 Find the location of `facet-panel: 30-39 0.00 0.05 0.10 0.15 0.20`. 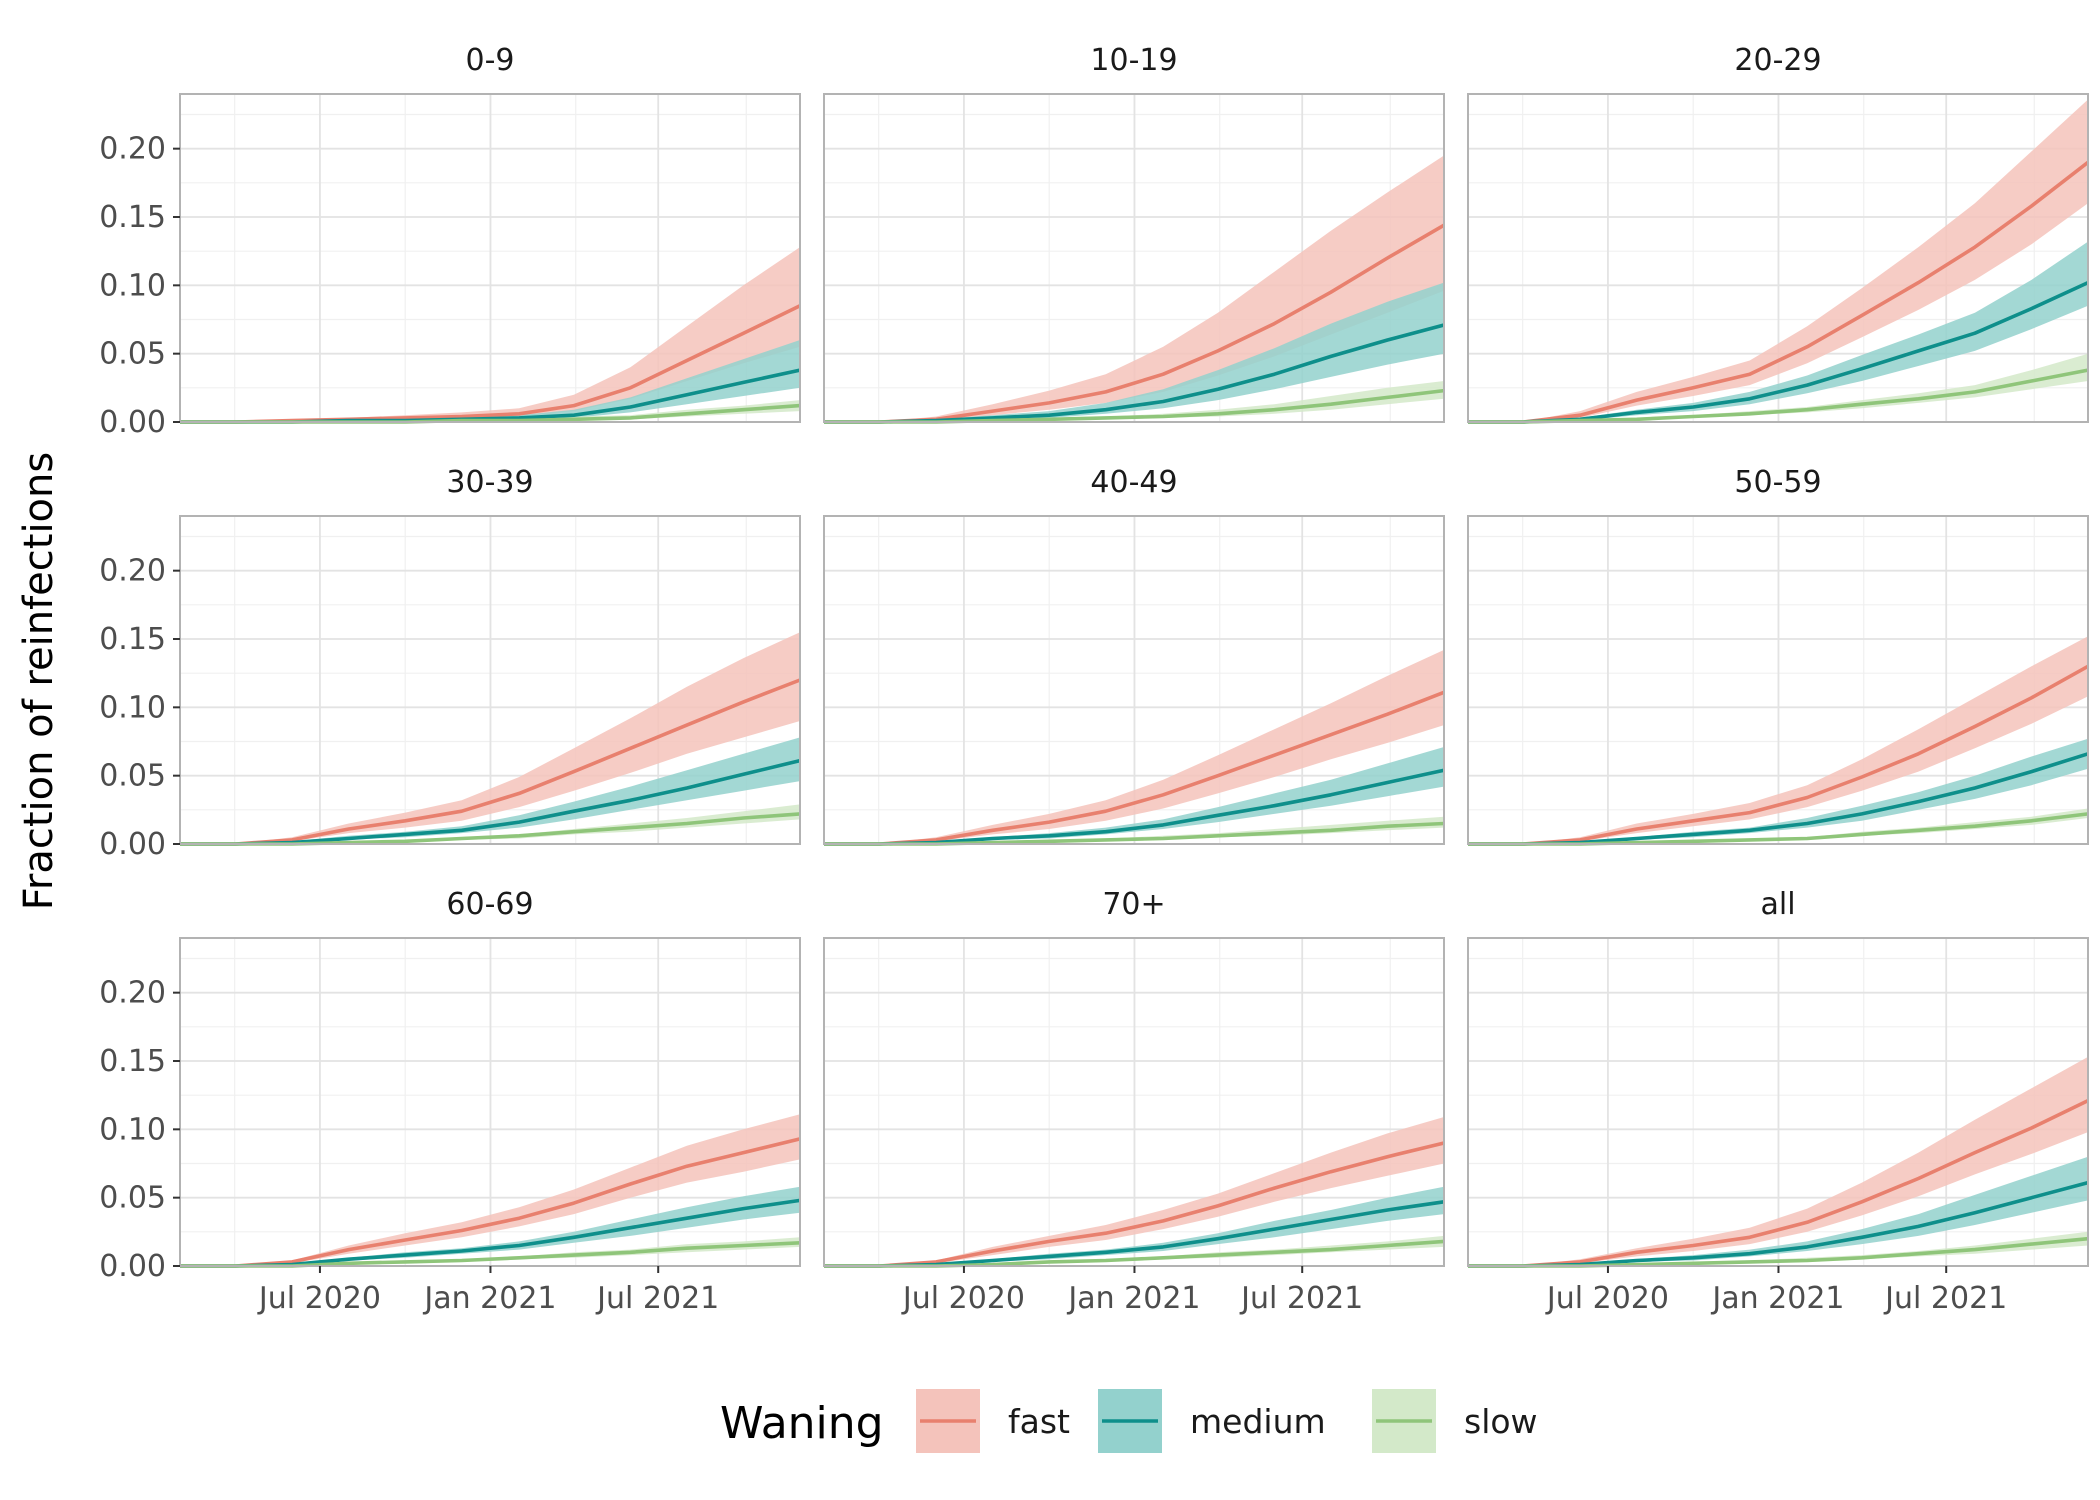

facet-panel: 30-39 0.00 0.05 0.10 0.15 0.20 is located at coordinates (450, 663).